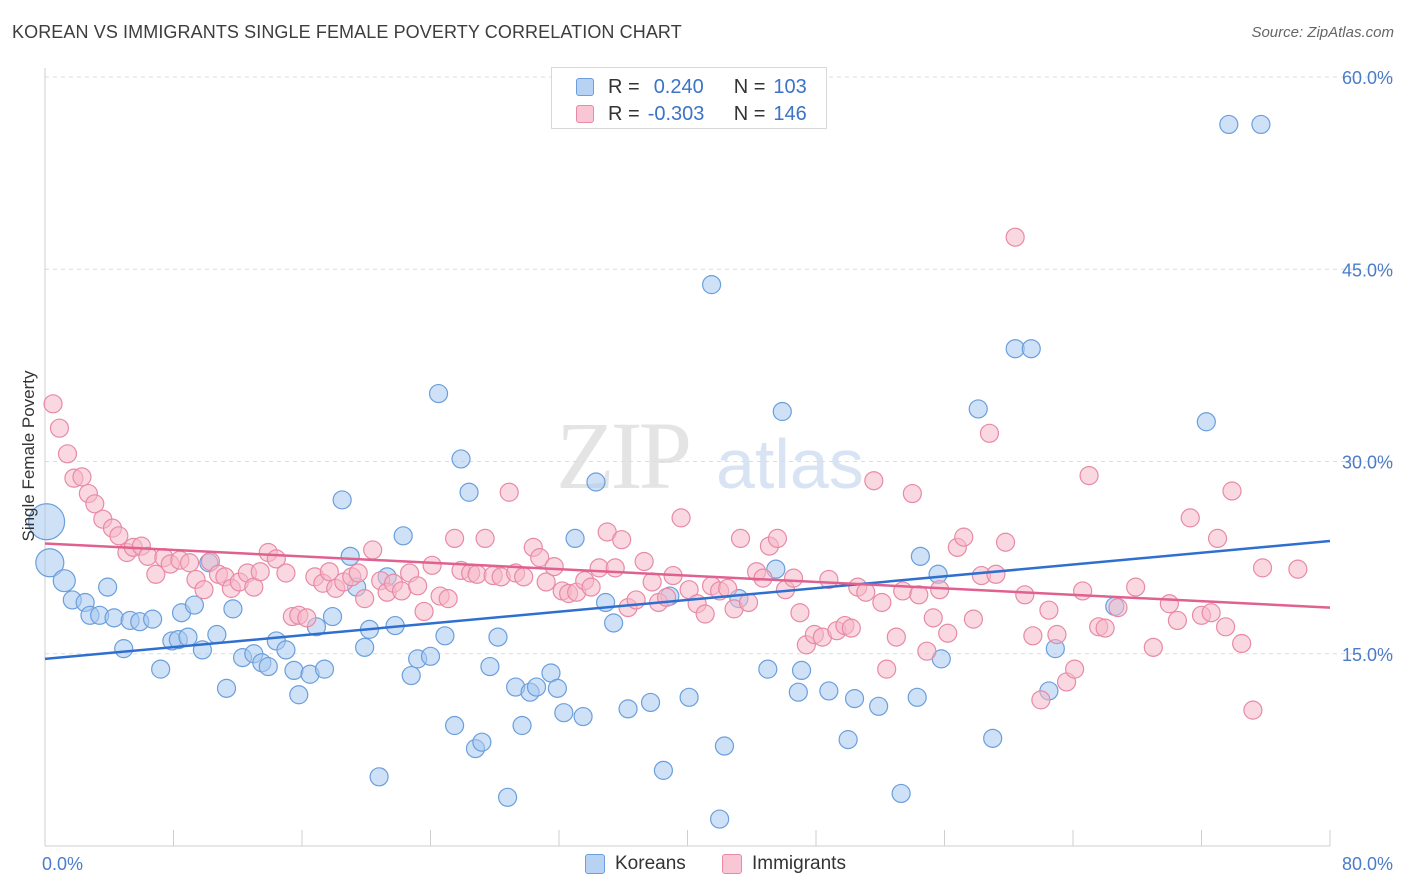 Image resolution: width=1406 pixels, height=892 pixels. Describe the element at coordinates (622, 455) in the screenshot. I see `watermark-zip: ZIP` at that location.